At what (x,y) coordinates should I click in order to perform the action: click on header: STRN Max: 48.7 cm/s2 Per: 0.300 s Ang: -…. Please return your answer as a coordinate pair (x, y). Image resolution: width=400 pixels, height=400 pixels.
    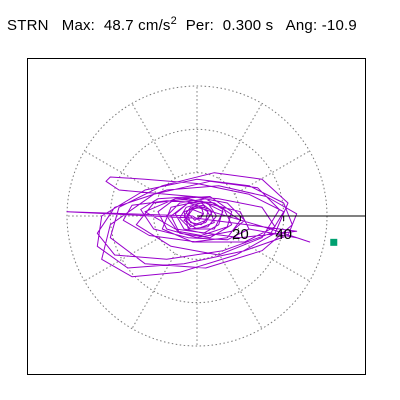
    Looking at the image, I should click on (182, 25).